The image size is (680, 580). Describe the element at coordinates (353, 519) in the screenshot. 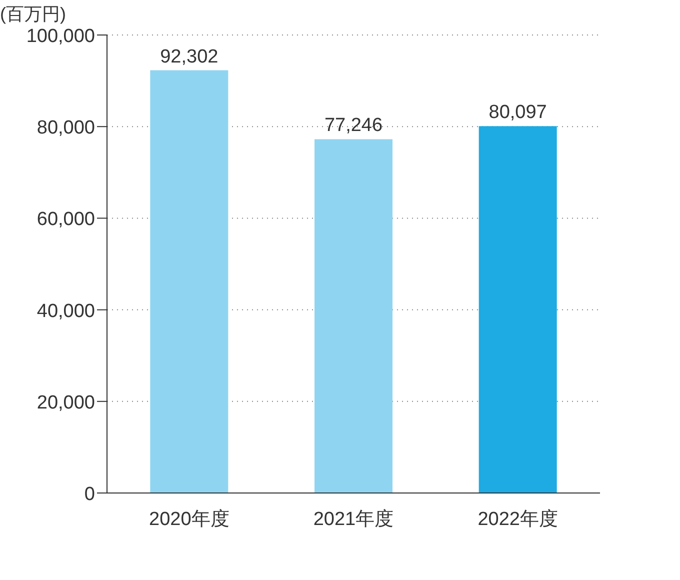

I see `x-tick-label: 2021年度` at that location.